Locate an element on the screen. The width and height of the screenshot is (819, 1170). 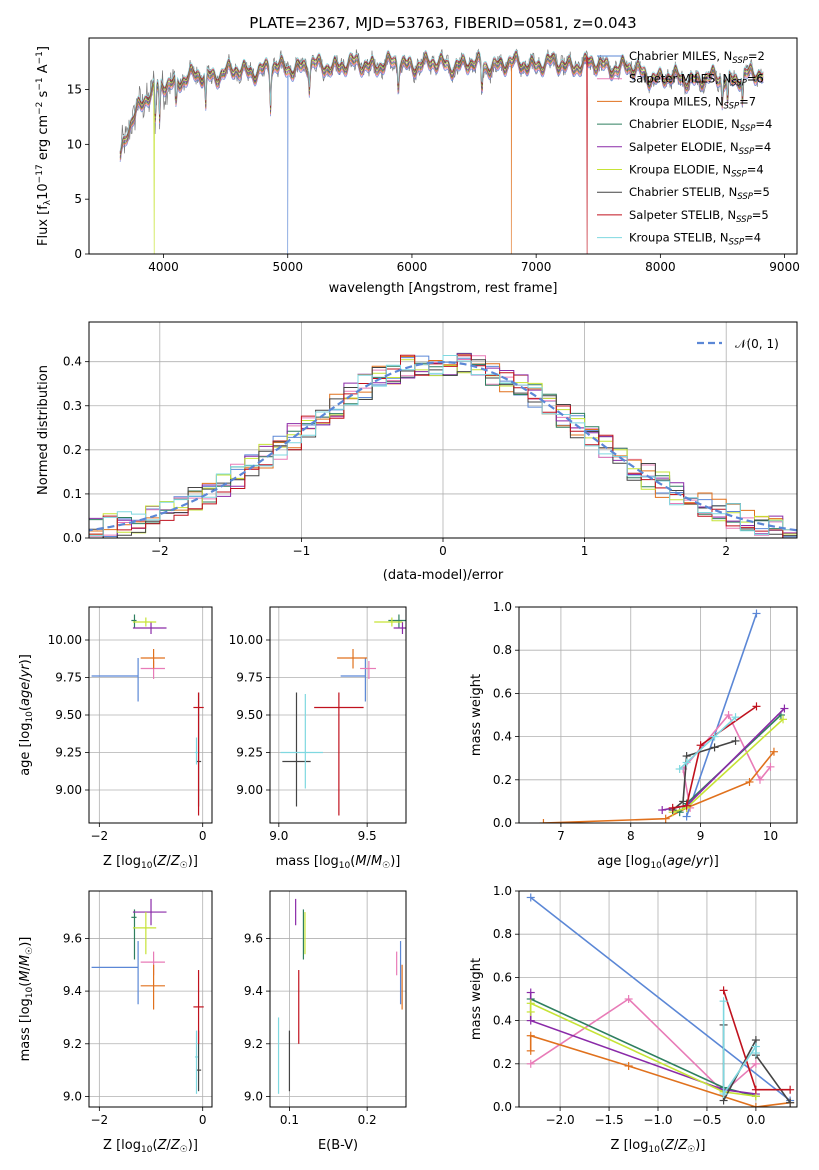
tick-label-y: 0.0 is located at coordinates (502, 1107).